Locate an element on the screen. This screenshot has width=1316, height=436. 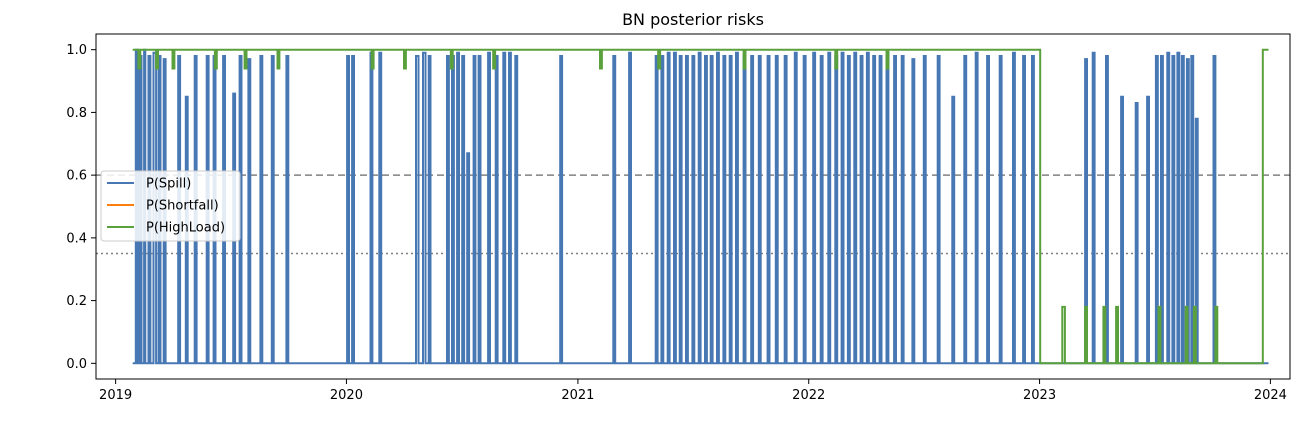
legend-box is located at coordinates (170, 206).